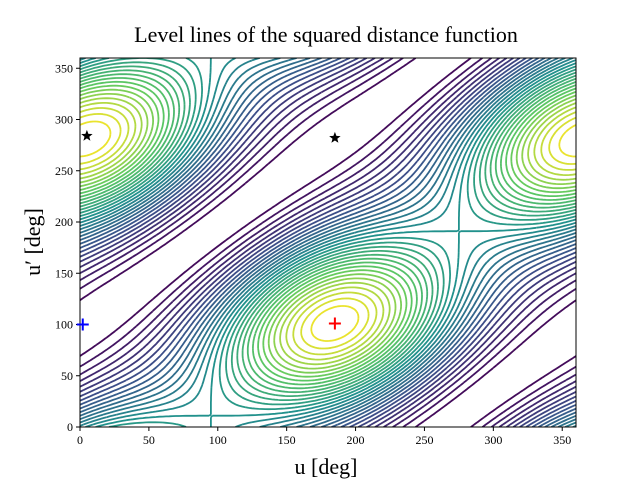 This screenshot has height=480, width=640. What do you see at coordinates (218, 440) in the screenshot?
I see `x-tick-label: 100` at bounding box center [218, 440].